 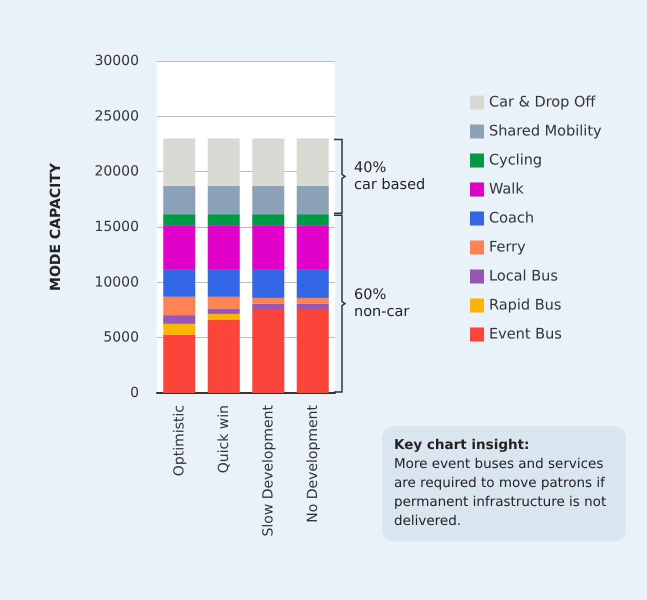 What do you see at coordinates (507, 248) in the screenshot?
I see `legend-label: Ferry` at bounding box center [507, 248].